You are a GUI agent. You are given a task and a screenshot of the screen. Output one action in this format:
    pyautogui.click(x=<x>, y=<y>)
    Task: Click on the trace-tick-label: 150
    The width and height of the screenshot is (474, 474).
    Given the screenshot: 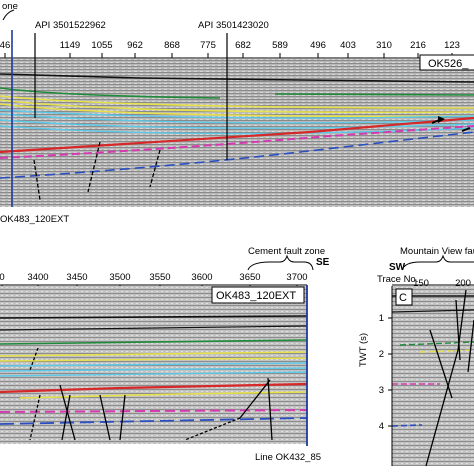 What is the action you would take?
    pyautogui.click(x=421, y=283)
    